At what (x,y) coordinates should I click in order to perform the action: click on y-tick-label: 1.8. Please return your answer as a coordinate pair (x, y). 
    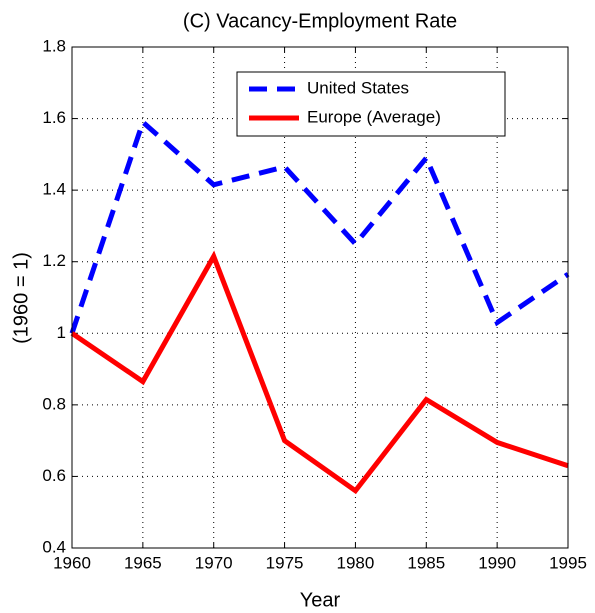
    Looking at the image, I should click on (54, 45).